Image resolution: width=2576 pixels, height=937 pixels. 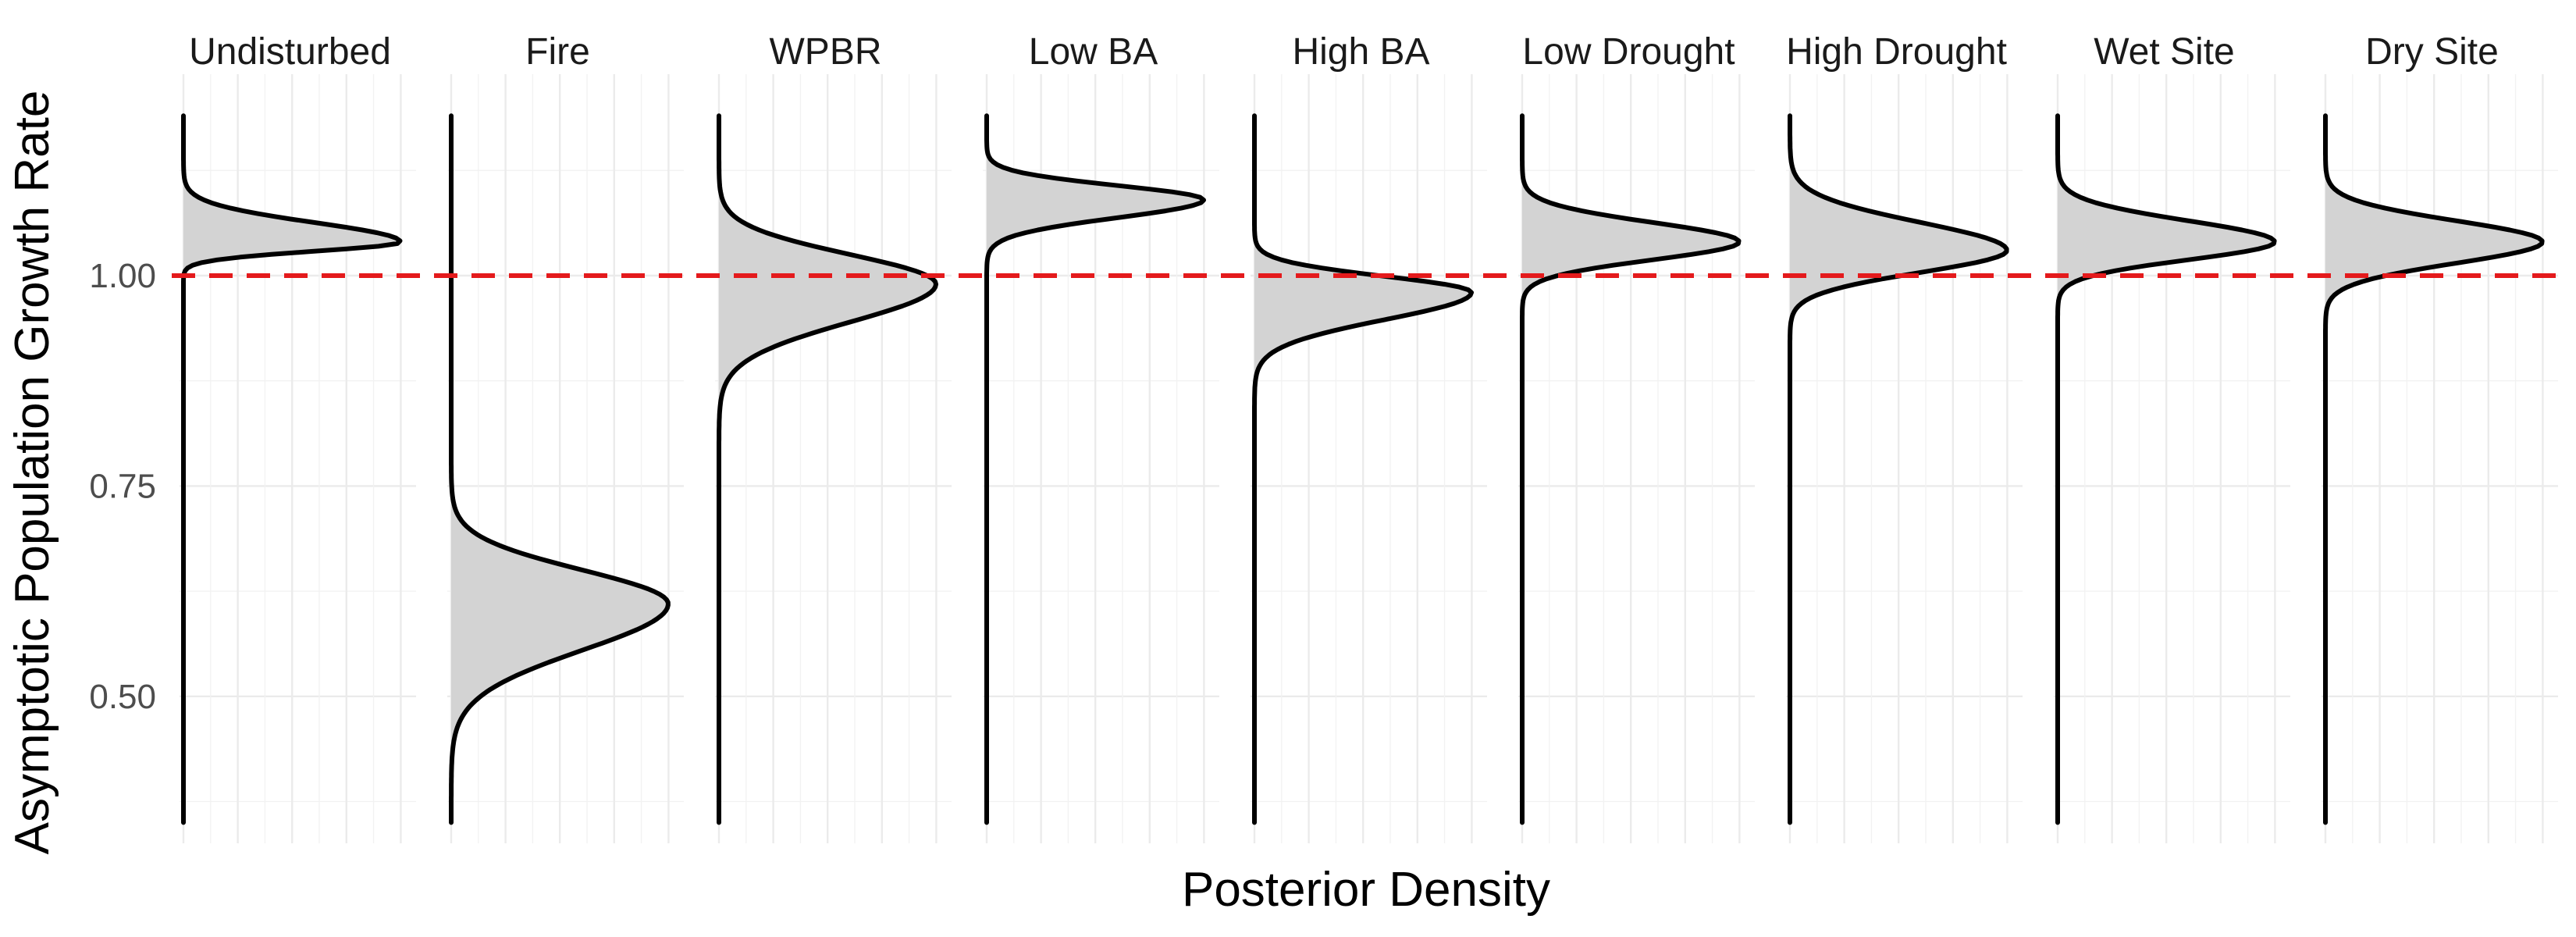 I want to click on facet-title-high-drought: High Drought, so click(x=1897, y=52).